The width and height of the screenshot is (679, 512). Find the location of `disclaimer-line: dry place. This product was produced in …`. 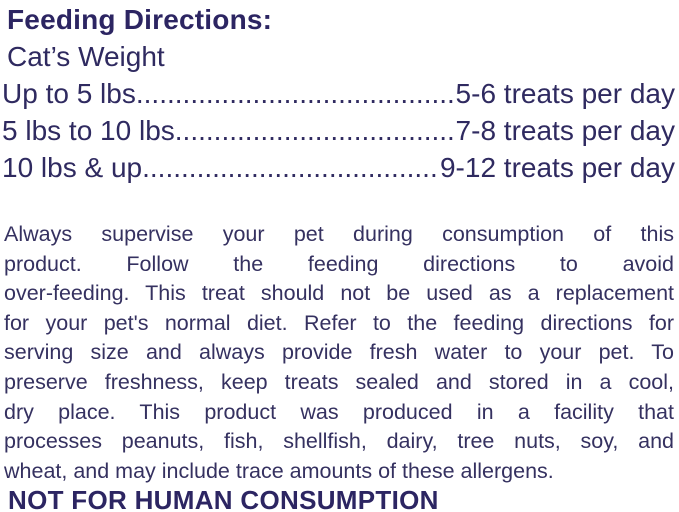

disclaimer-line: dry place. This product was produced in … is located at coordinates (339, 411).